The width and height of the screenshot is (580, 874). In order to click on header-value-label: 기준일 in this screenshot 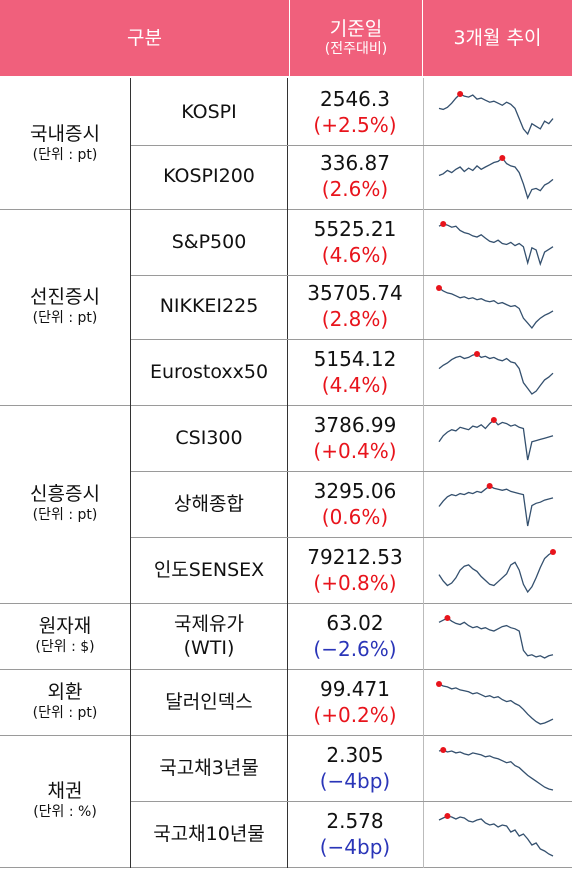, I will do `click(356, 29)`.